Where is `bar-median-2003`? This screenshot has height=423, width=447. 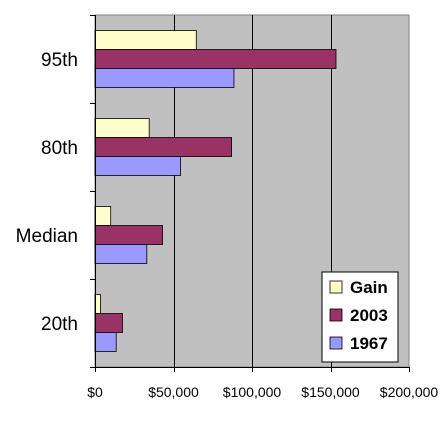 bar-median-2003 is located at coordinates (128, 235).